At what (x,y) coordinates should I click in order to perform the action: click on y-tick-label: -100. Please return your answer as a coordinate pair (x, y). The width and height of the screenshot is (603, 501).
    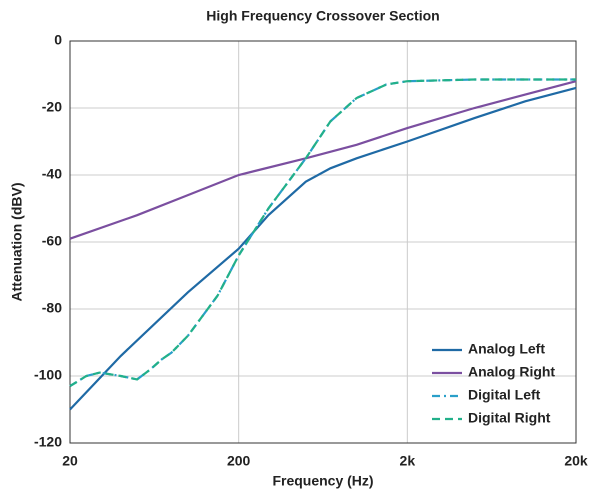
    Looking at the image, I should click on (48, 375).